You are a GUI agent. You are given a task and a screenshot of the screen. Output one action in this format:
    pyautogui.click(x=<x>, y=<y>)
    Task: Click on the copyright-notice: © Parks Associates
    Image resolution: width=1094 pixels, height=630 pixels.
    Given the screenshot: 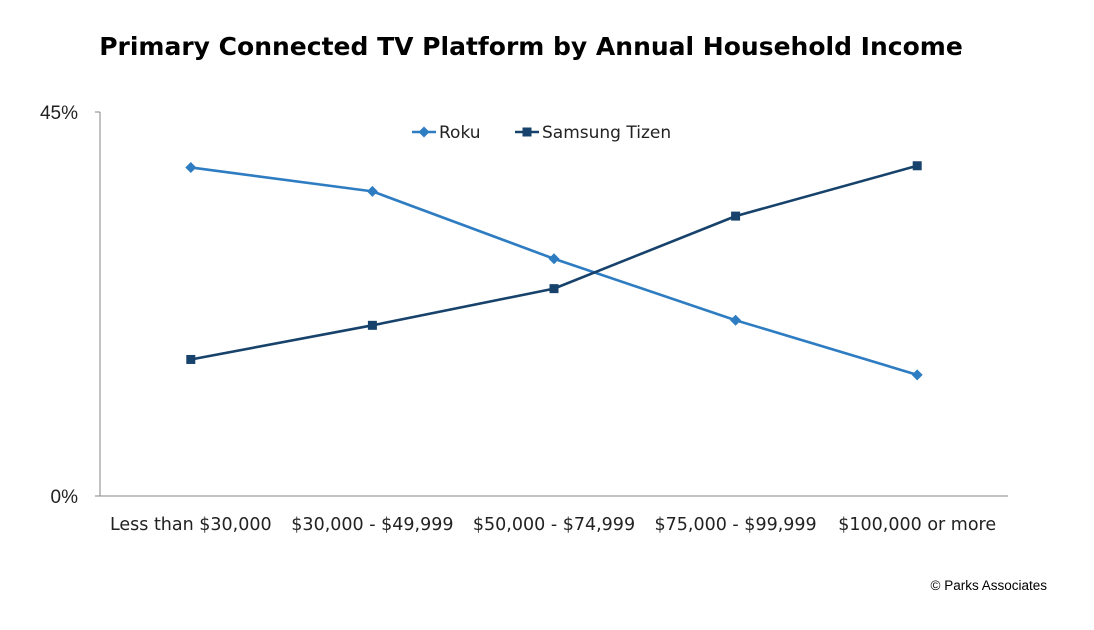 What is the action you would take?
    pyautogui.click(x=989, y=585)
    